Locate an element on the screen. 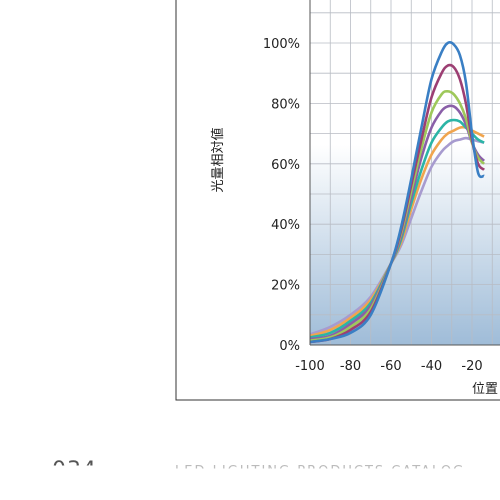 This screenshot has width=500, height=500. y-axis-label: 光量相対値 is located at coordinates (218, 159).